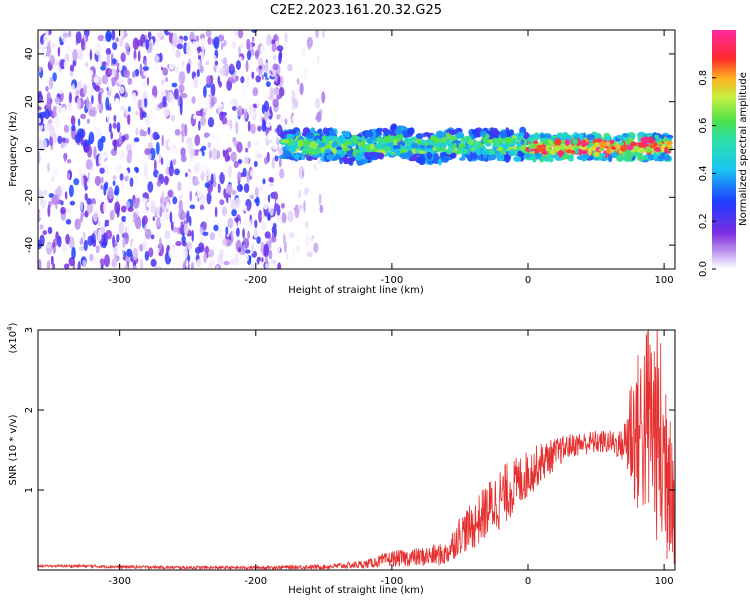  Describe the element at coordinates (743, 149) in the screenshot. I see `colorbar-label: Normalized spectral amplitude` at that location.